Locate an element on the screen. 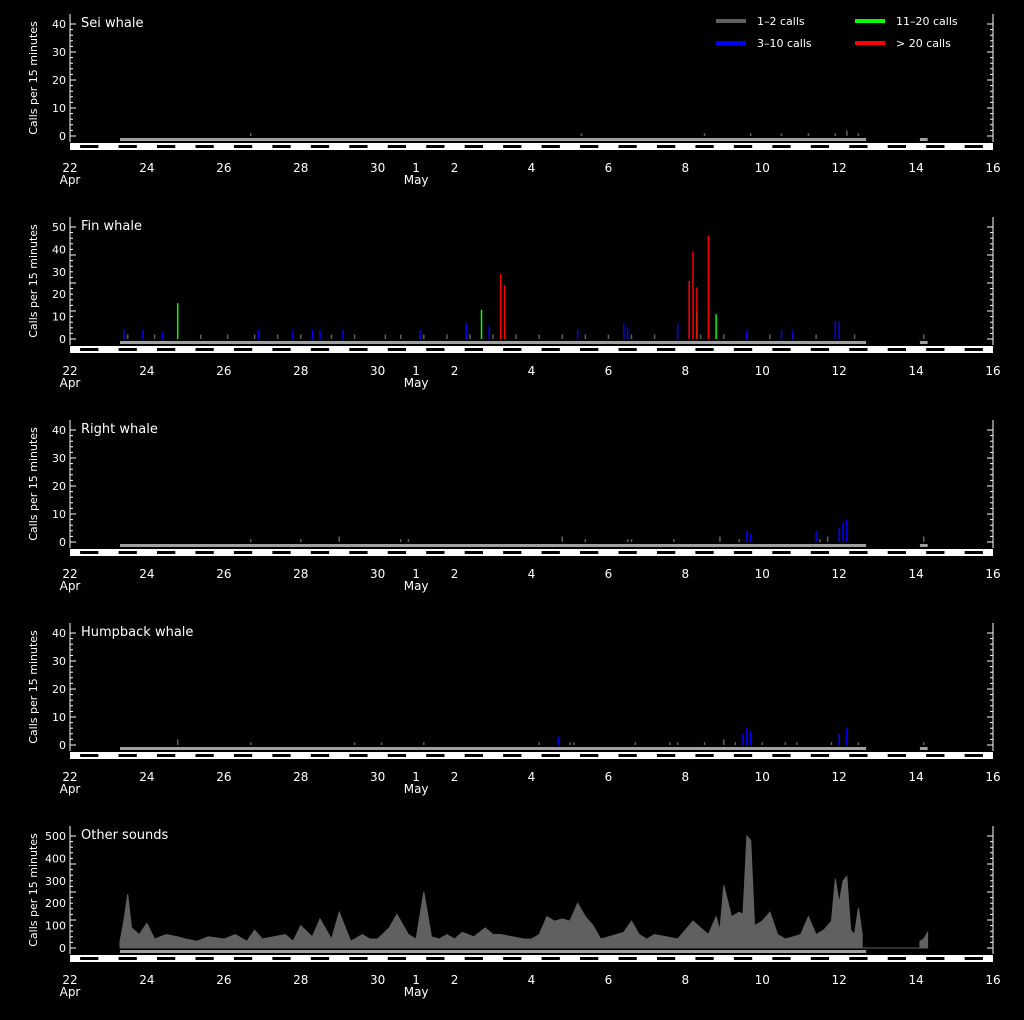 The height and width of the screenshot is (1020, 1024). x-tick-label: 10 is located at coordinates (762, 574).